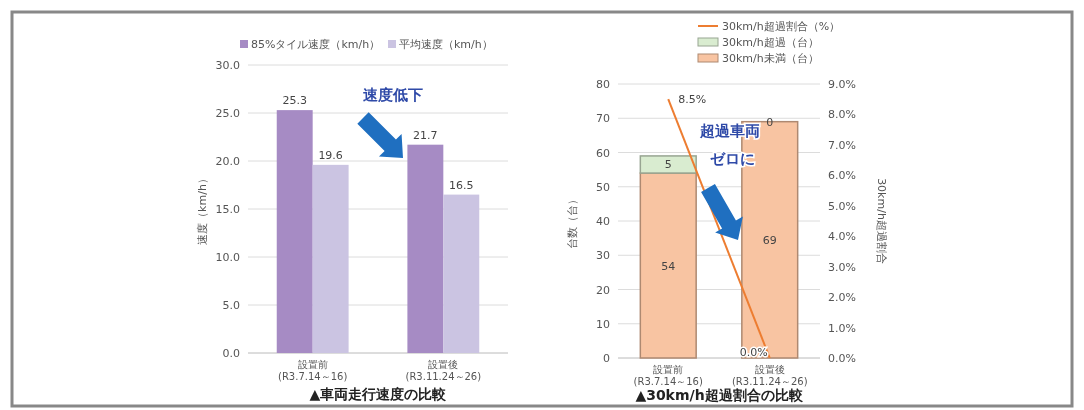  Describe the element at coordinates (769, 240) in the screenshot. I see `data-label: 69` at that location.